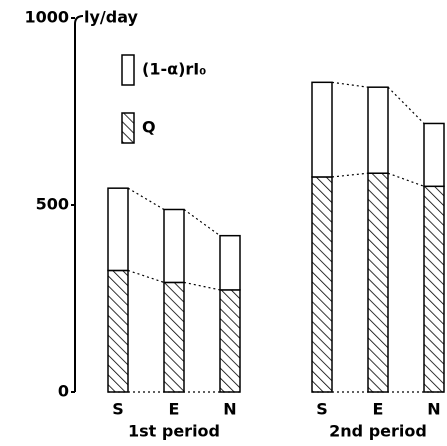 The width and height of the screenshot is (447, 446). What do you see at coordinates (378, 431) in the screenshot?
I see `group-label: 2nd period` at bounding box center [378, 431].